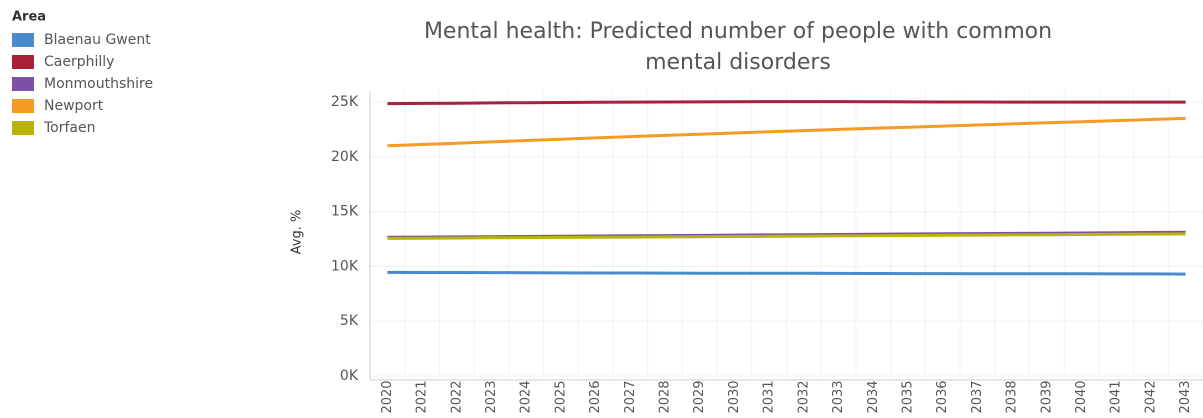 This screenshot has width=1203, height=418. What do you see at coordinates (630, 396) in the screenshot?
I see `x-tick-label: 2027` at bounding box center [630, 396].